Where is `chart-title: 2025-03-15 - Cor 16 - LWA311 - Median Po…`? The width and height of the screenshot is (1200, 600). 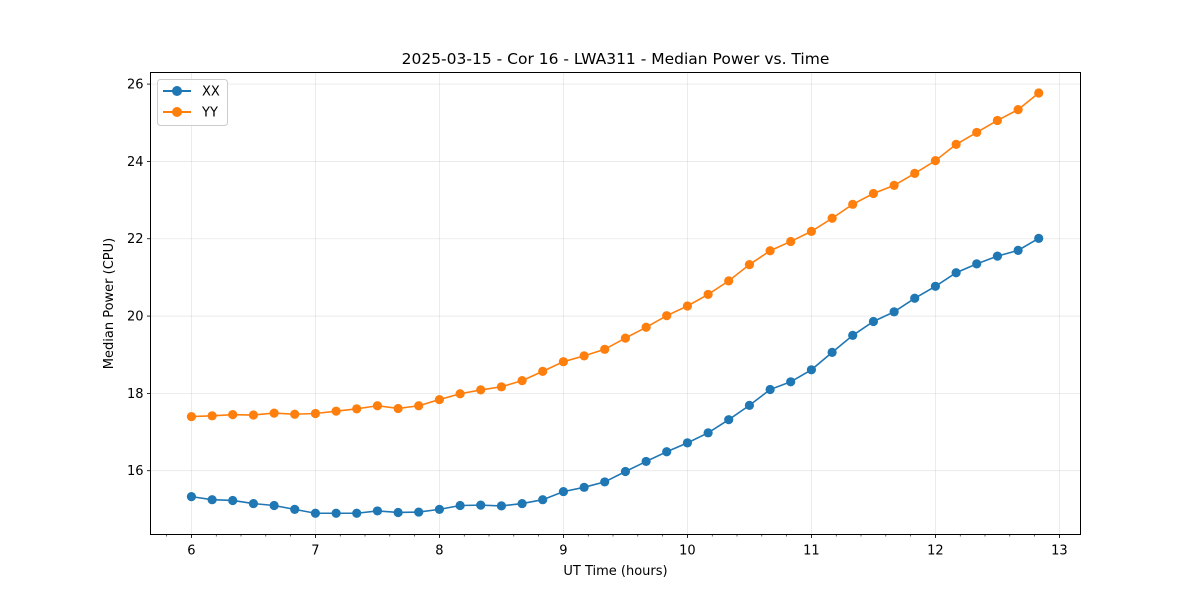 chart-title: 2025-03-15 - Cor 16 - LWA311 - Median Po… is located at coordinates (616, 59).